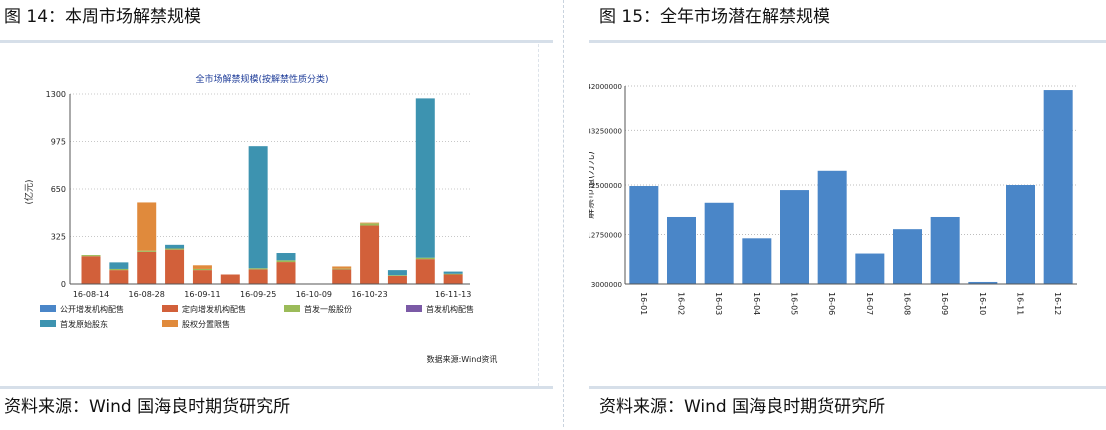  What do you see at coordinates (202, 294) in the screenshot?
I see `x-tick-label: 16-09-11` at bounding box center [202, 294].